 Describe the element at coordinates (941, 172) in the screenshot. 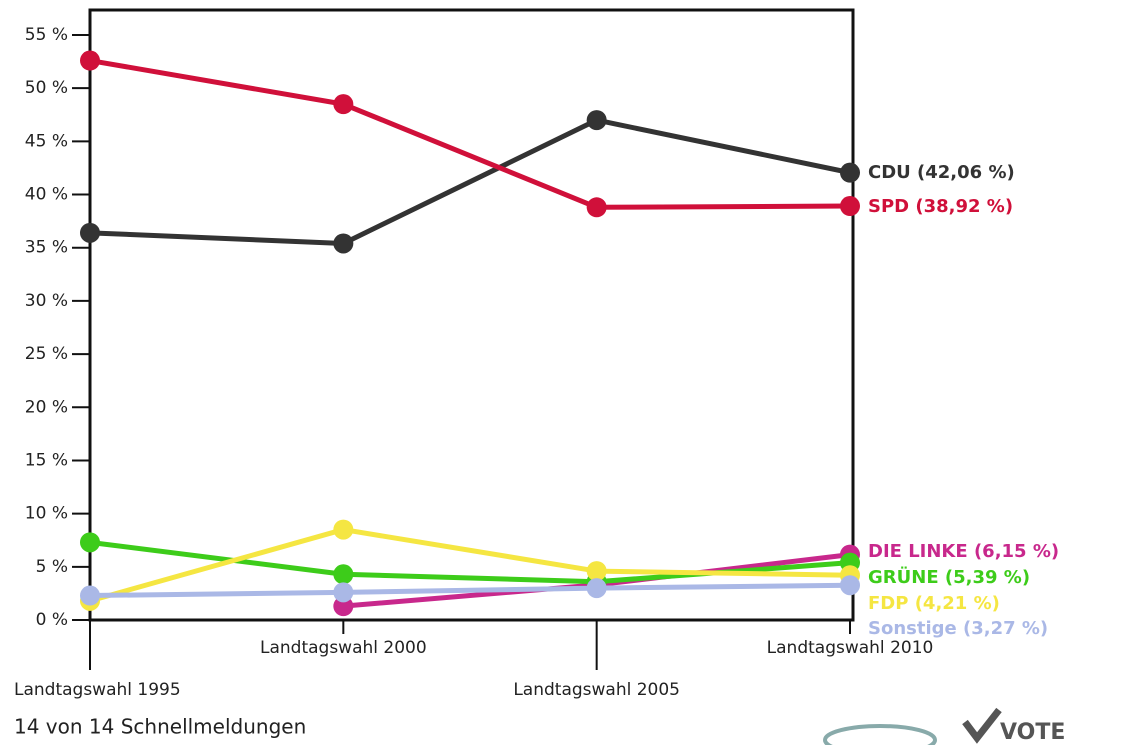

I see `end-label: CDU (42,06 %)` at that location.